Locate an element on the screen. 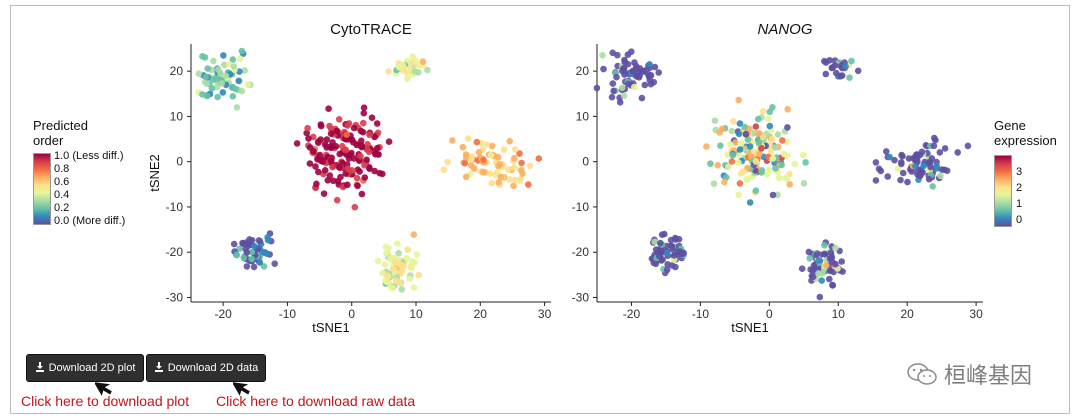 The image size is (1080, 418). x-axis-label: tSNE1 is located at coordinates (750, 327).